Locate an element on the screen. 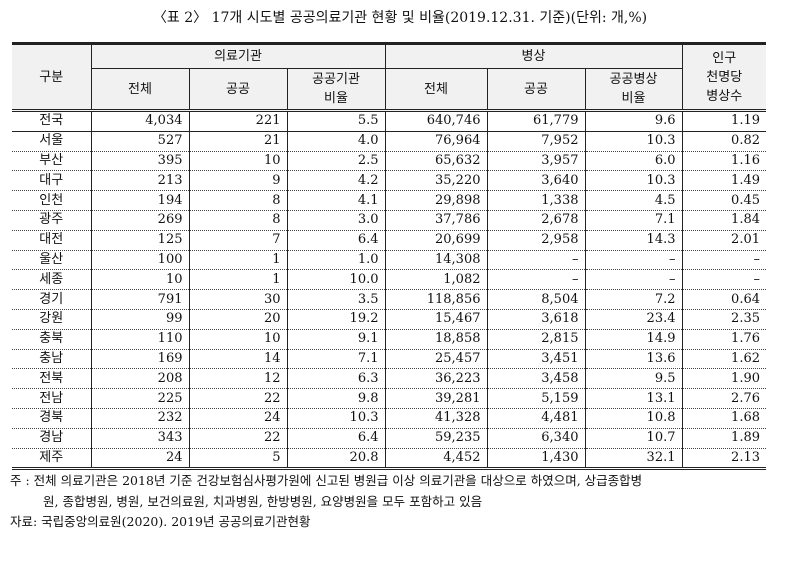 The height and width of the screenshot is (562, 800). table-row: 제주 24 5 20.8 4,452 1,430 32.1 2.13 is located at coordinates (389, 459).